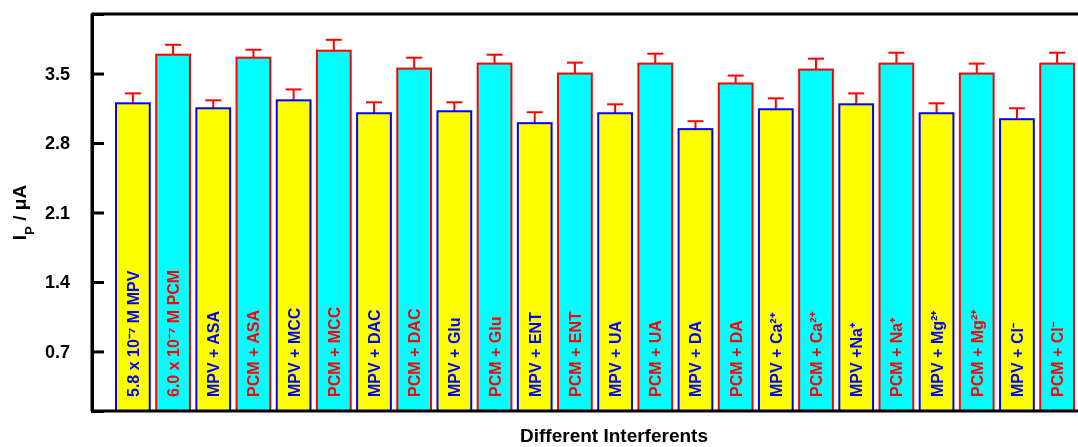  What do you see at coordinates (415, 352) in the screenshot?
I see `x-tick-label: PCM + DAC` at bounding box center [415, 352].